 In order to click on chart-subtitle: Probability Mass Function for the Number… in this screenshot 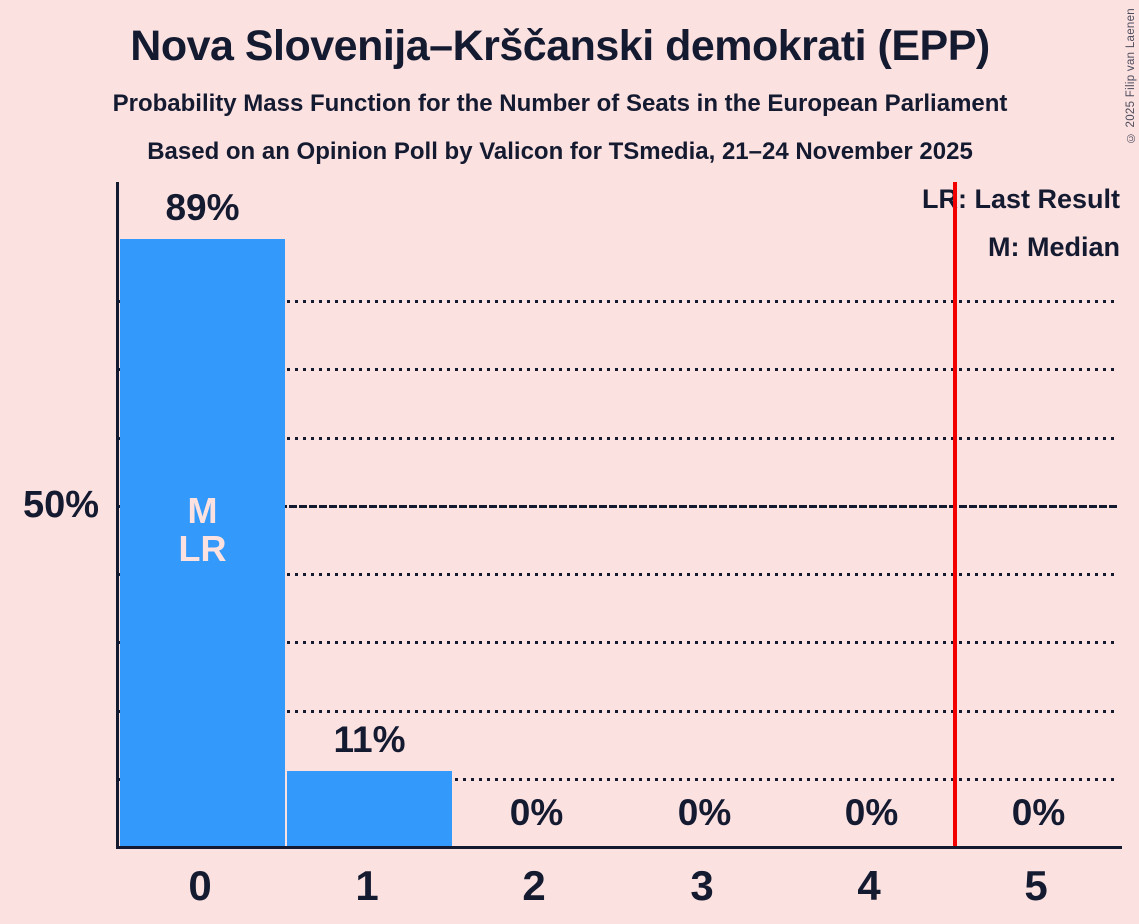, I will do `click(560, 103)`.